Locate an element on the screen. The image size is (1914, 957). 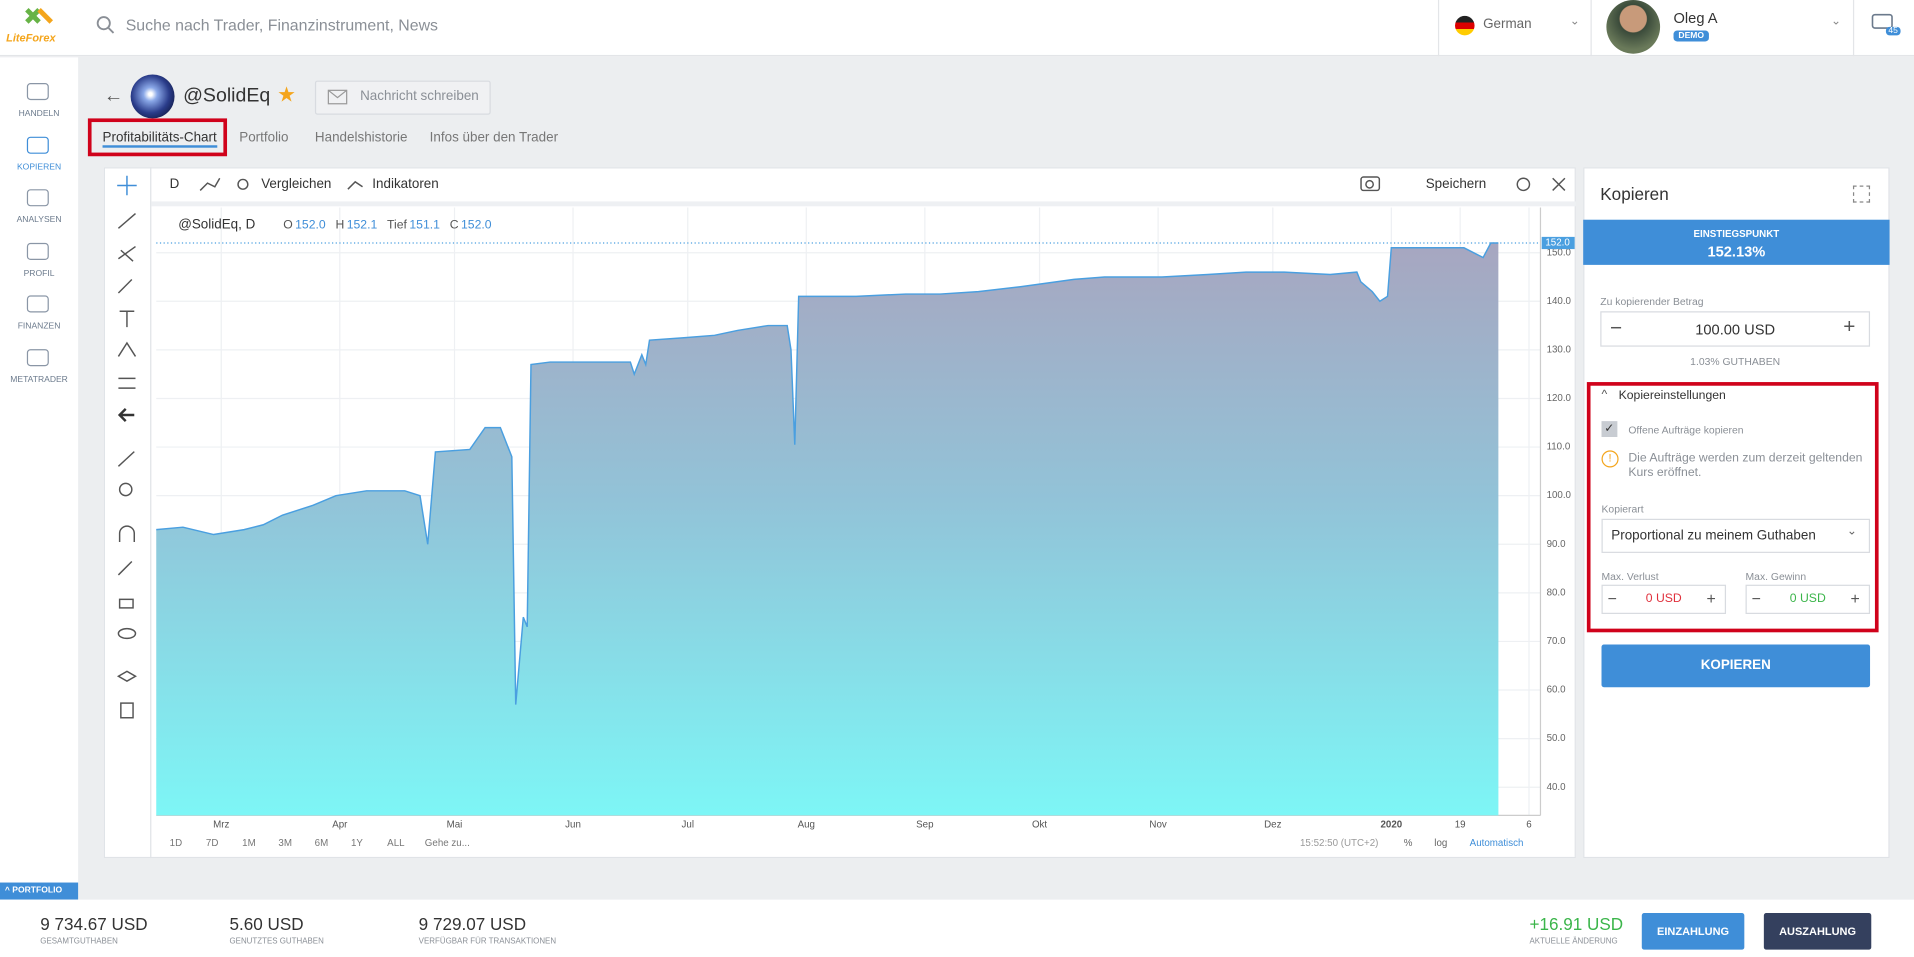
top-bar is located at coordinates (957, 28).